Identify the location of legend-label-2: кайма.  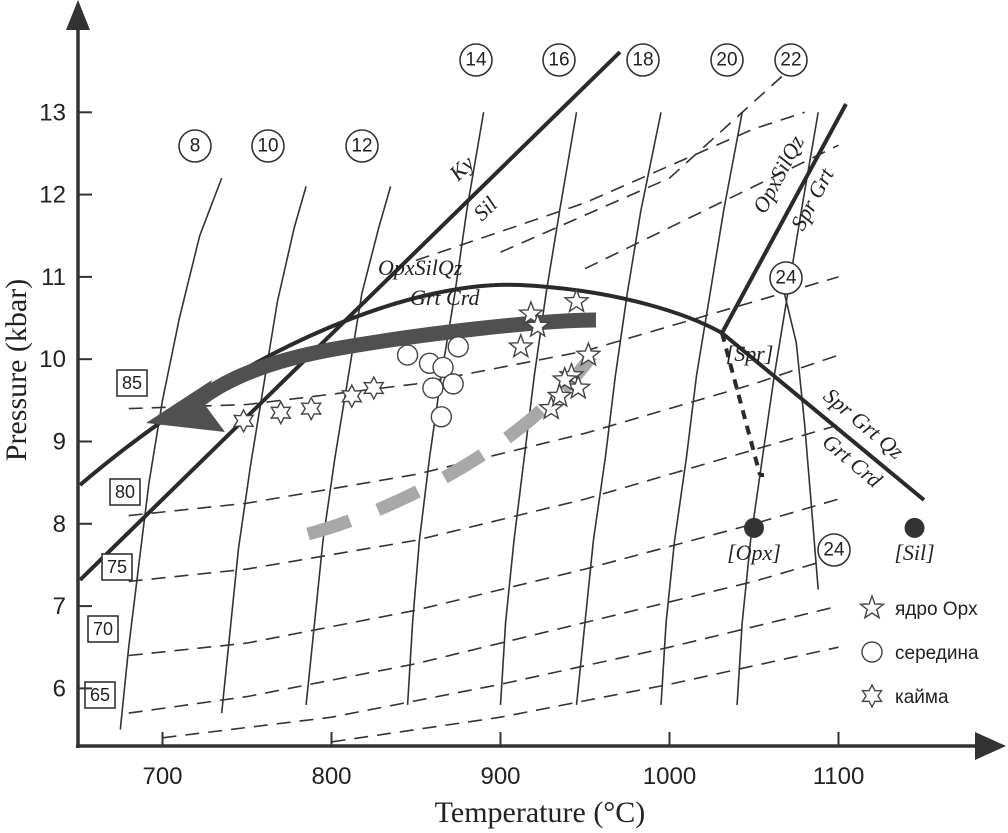
(922, 697).